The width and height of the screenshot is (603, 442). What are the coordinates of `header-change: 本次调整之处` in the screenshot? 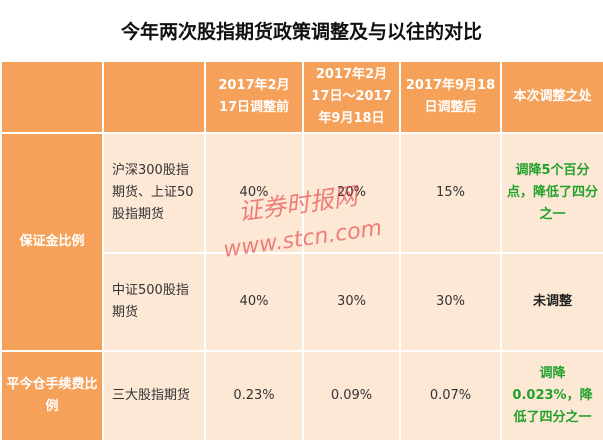 It's located at (551, 97).